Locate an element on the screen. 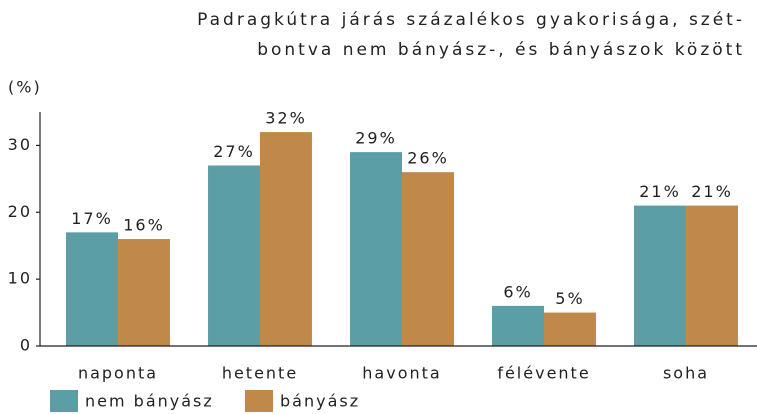  data-label: 29% is located at coordinates (376, 138).